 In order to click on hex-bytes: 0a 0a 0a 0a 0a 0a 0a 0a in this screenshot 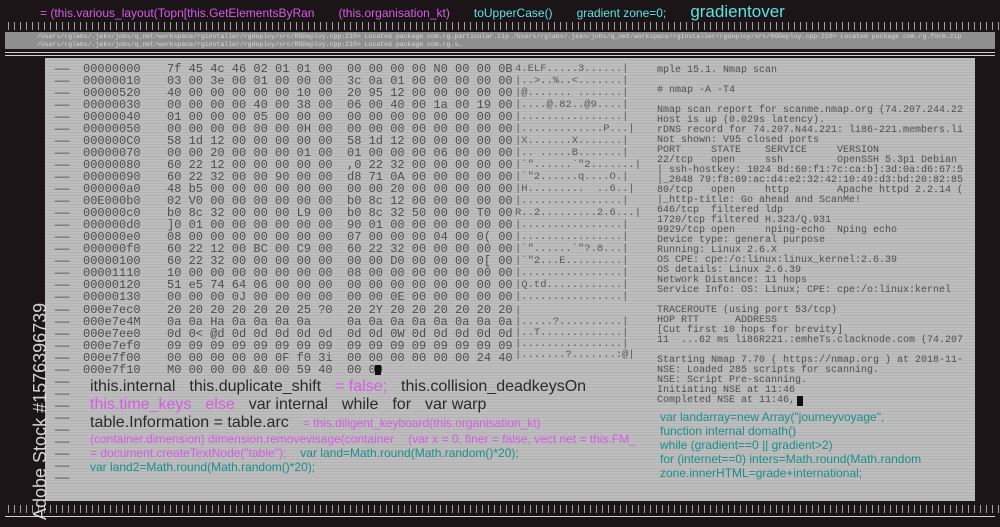, I will do `click(430, 322)`.